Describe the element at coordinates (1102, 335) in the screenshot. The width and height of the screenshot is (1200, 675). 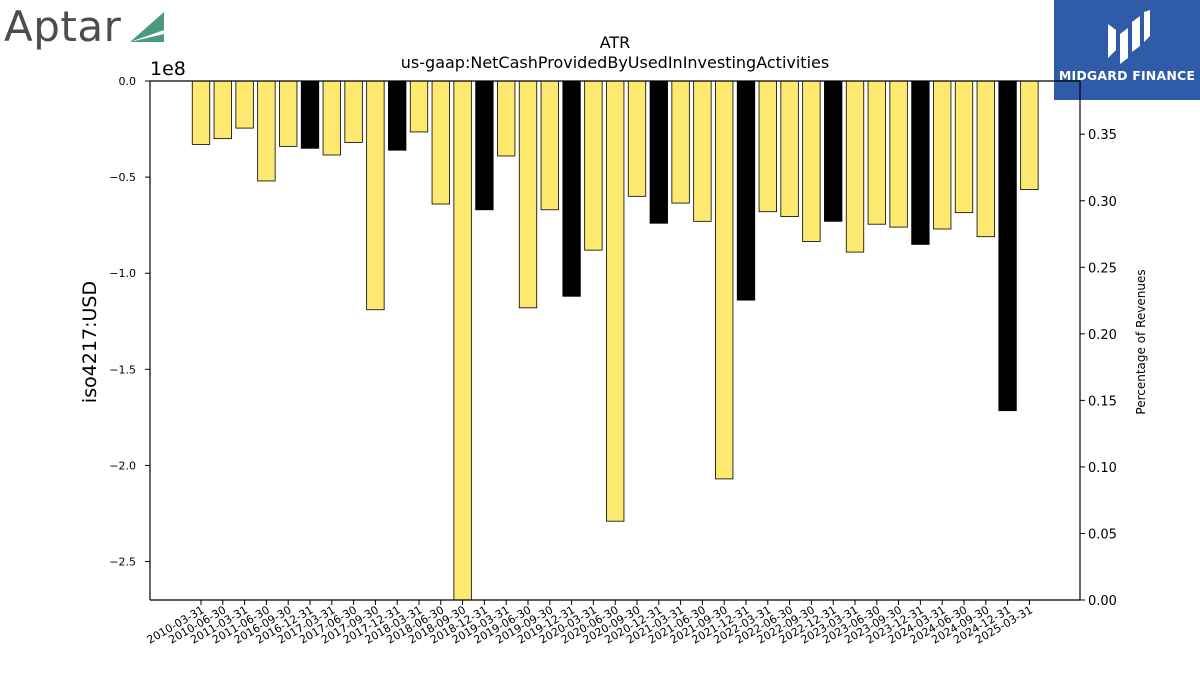
I see `y2-tick-label: 0.20` at that location.